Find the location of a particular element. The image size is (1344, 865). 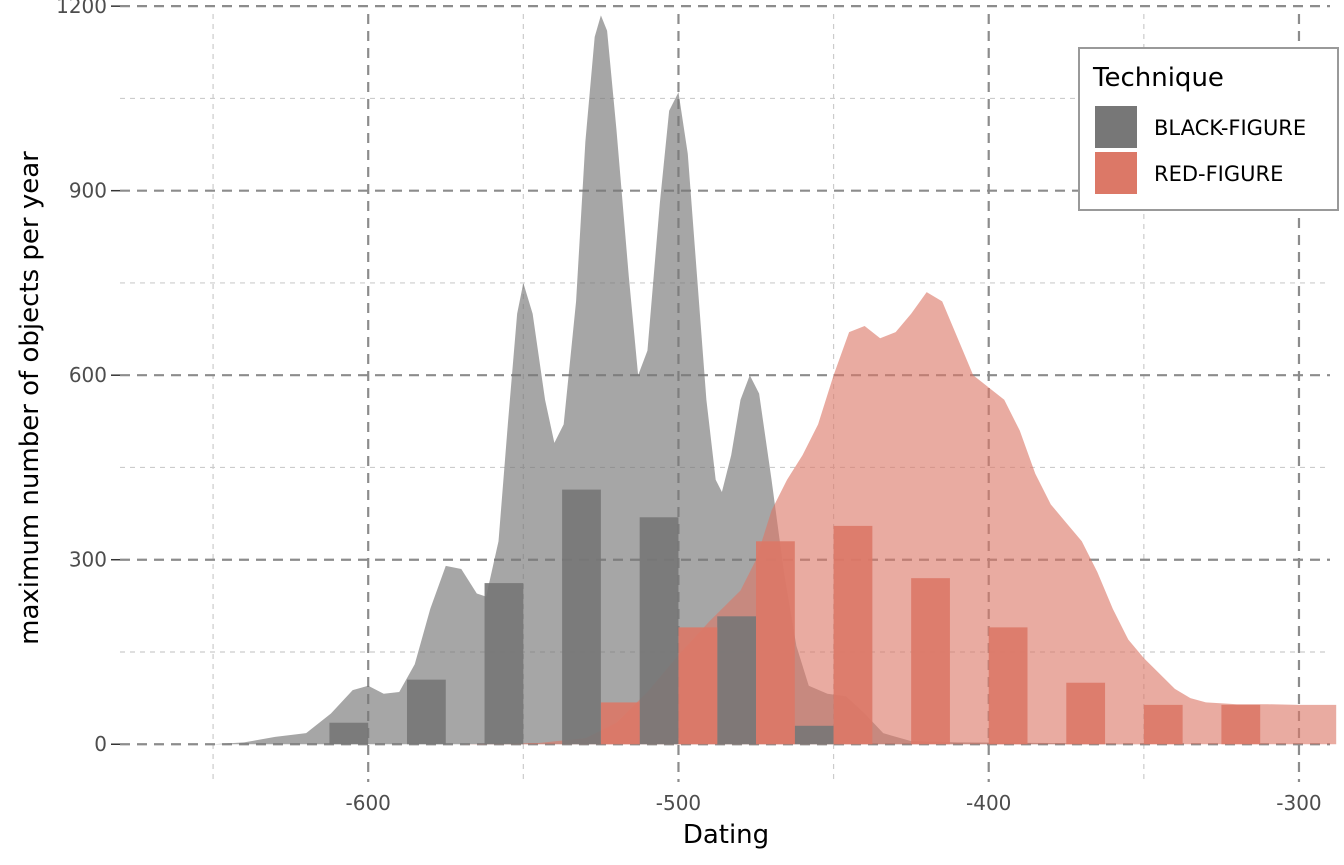

legend-label-red-figure: RED-FIGURE is located at coordinates (1218, 174).